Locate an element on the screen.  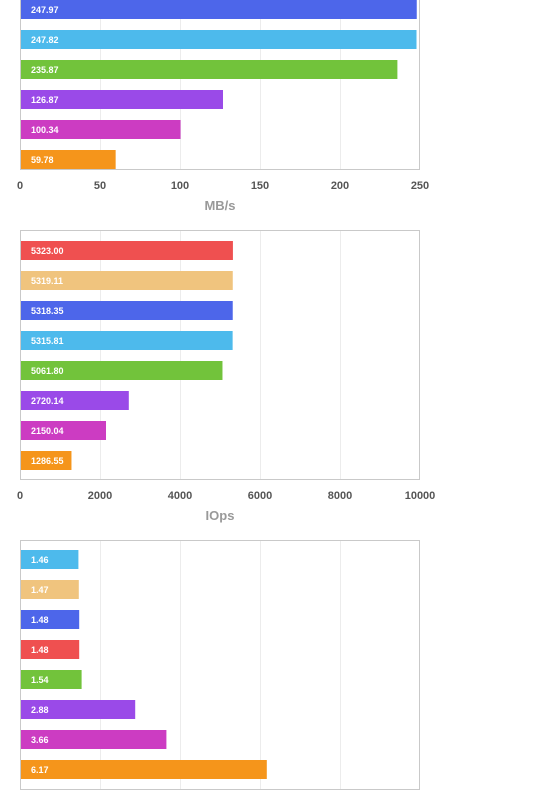
chart-1-bar-label-4: 126.87 is located at coordinates (45, 100).